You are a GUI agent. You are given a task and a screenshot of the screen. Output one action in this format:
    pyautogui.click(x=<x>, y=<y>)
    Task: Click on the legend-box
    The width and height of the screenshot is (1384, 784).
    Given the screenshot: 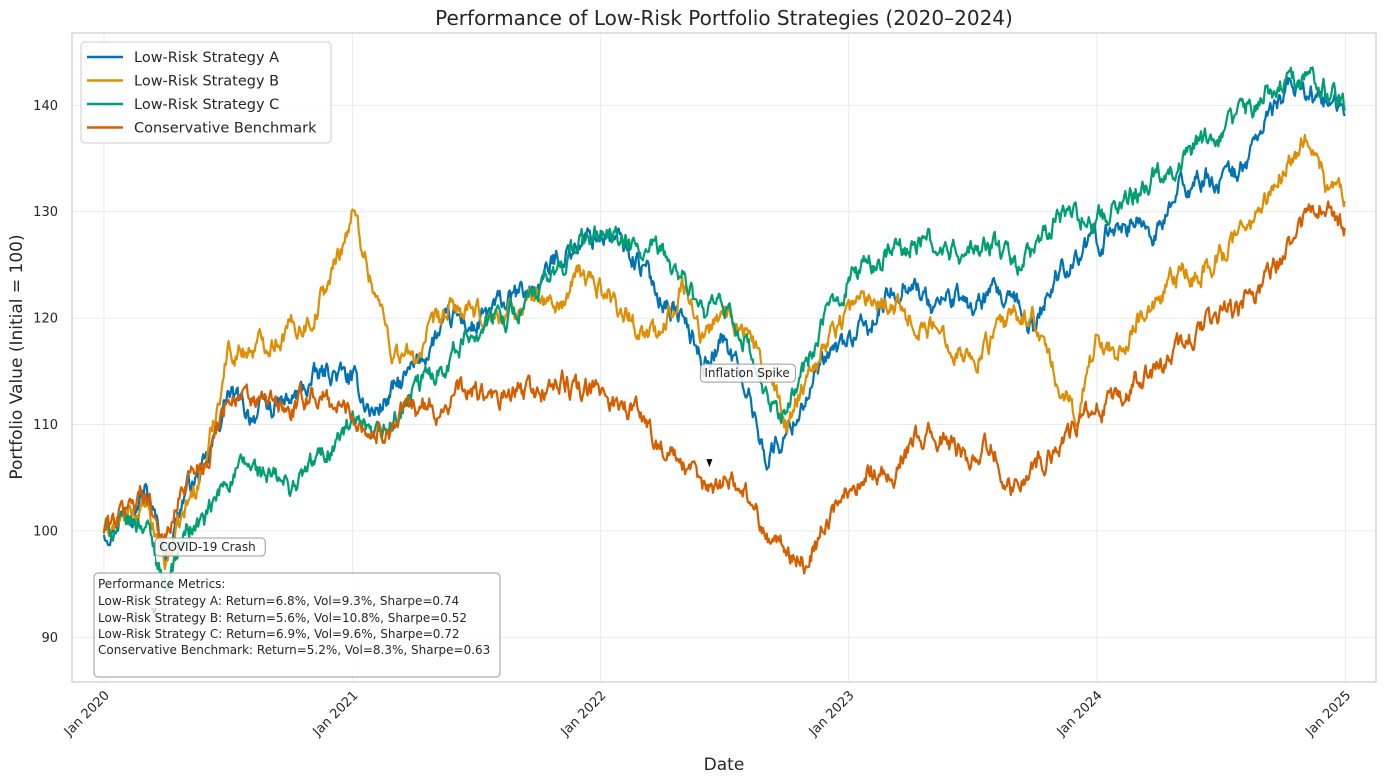 What is the action you would take?
    pyautogui.click(x=206, y=92)
    